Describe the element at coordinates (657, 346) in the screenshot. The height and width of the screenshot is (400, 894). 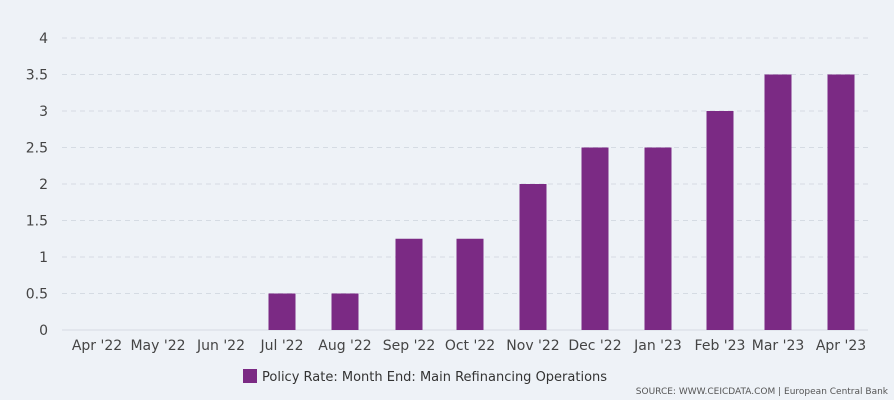
I see `x-tick-label: Jan '23` at that location.